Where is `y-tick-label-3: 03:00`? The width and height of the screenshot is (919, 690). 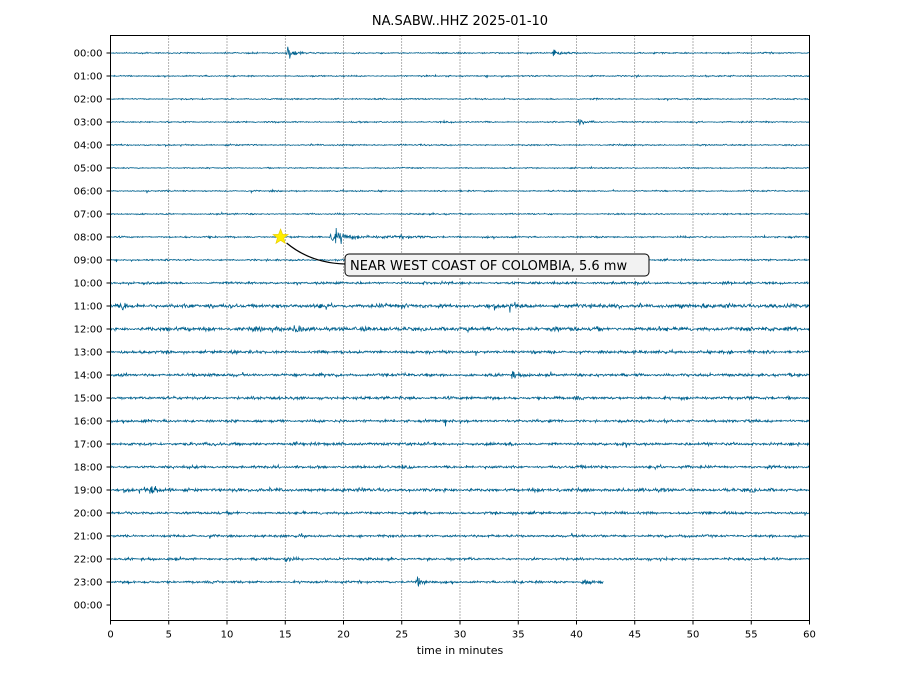 y-tick-label-3: 03:00 is located at coordinates (88, 123).